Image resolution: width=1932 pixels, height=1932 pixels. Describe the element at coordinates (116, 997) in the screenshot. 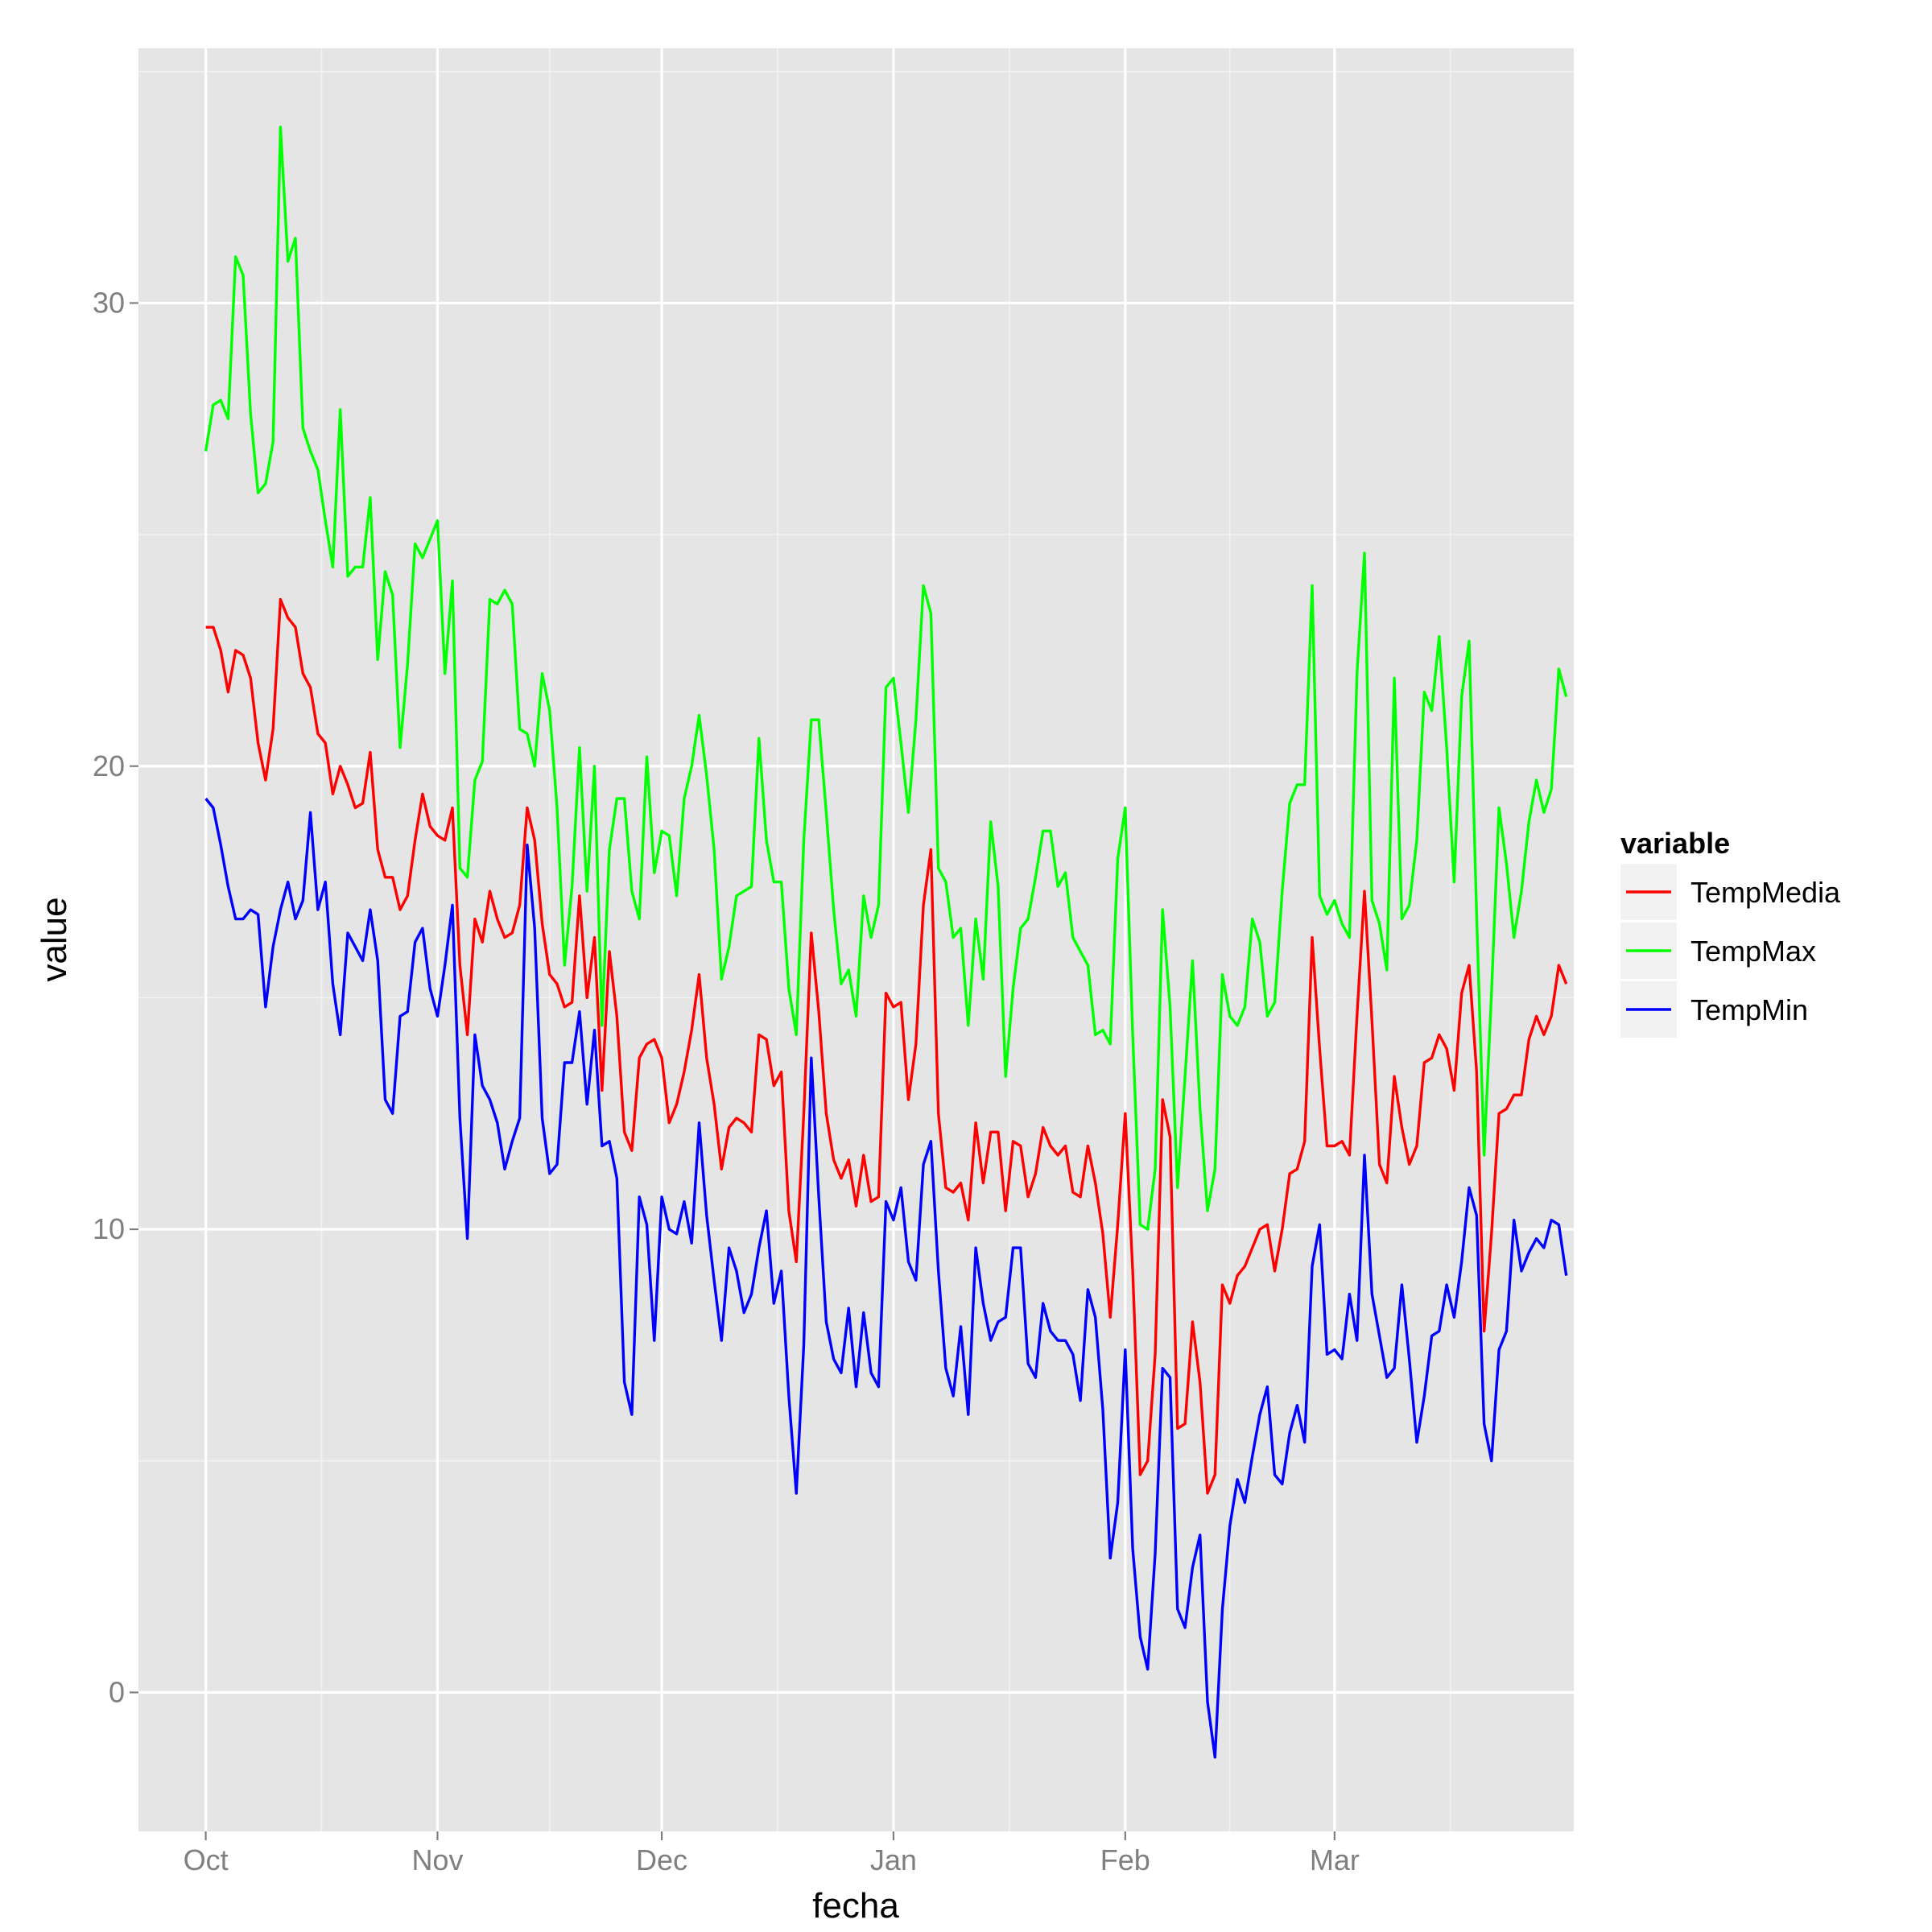

I see `y-axis: 0 10 20 30` at that location.